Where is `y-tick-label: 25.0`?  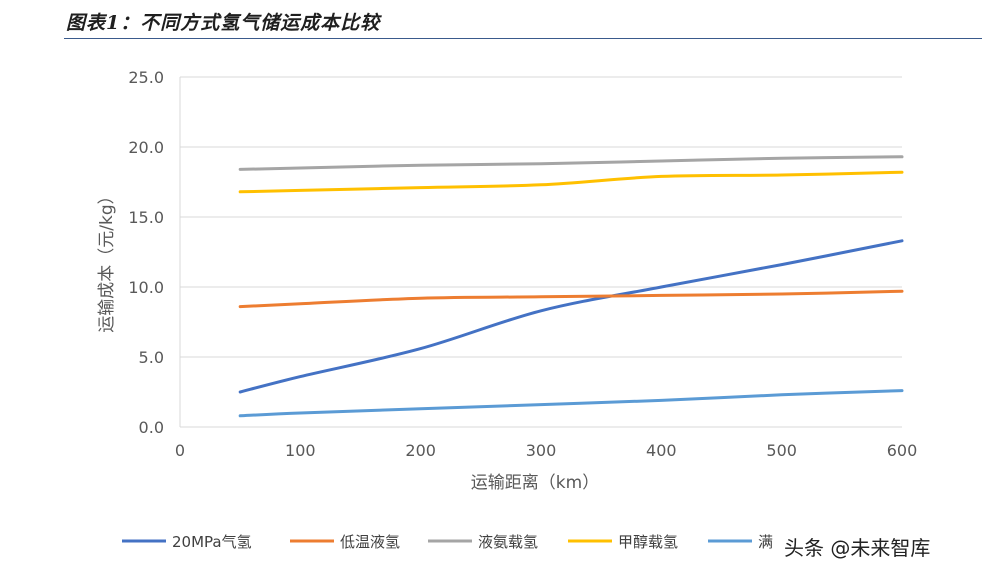
y-tick-label: 25.0 is located at coordinates (146, 77).